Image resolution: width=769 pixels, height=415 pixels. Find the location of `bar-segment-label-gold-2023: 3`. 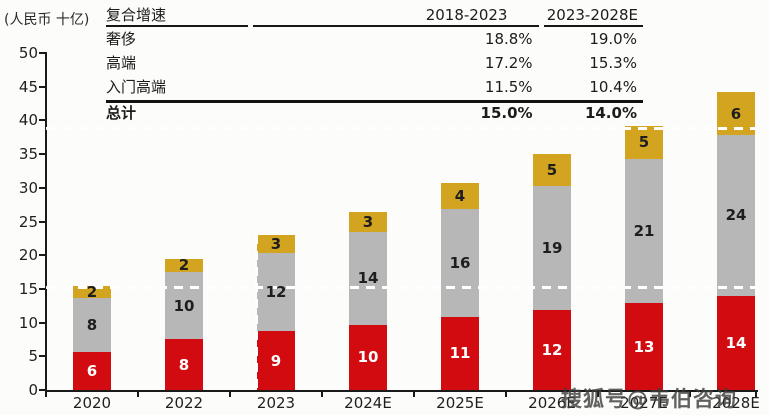

bar-segment-label-gold-2023: 3 is located at coordinates (276, 244).